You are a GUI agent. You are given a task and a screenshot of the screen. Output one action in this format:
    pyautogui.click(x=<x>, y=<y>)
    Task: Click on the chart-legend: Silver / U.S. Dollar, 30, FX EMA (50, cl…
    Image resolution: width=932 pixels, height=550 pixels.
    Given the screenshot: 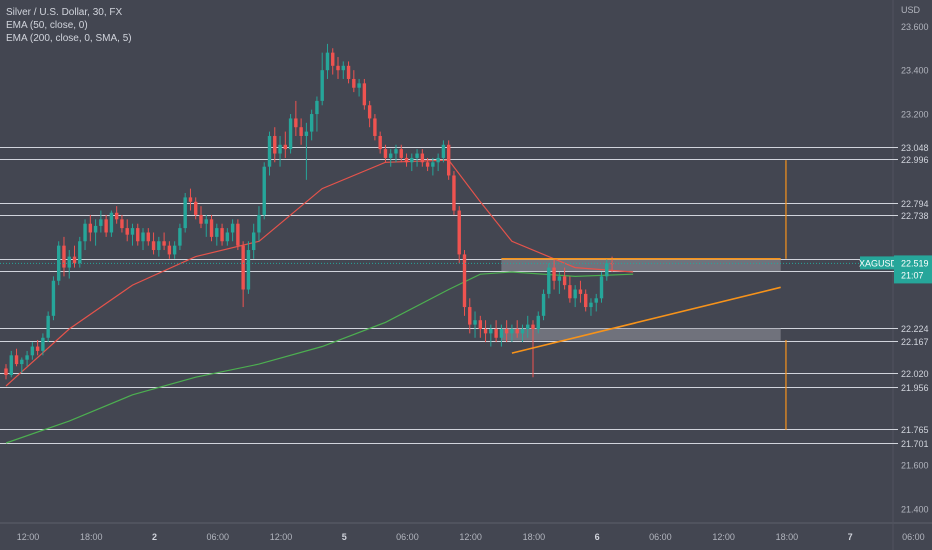 What is the action you would take?
    pyautogui.click(x=69, y=25)
    